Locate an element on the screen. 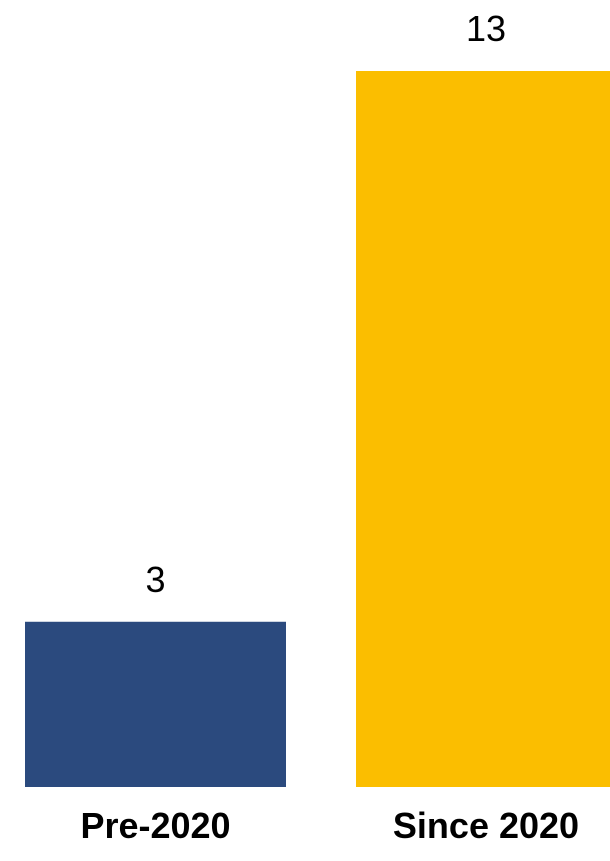  value-label-since-2020: 13 is located at coordinates (486, 28).